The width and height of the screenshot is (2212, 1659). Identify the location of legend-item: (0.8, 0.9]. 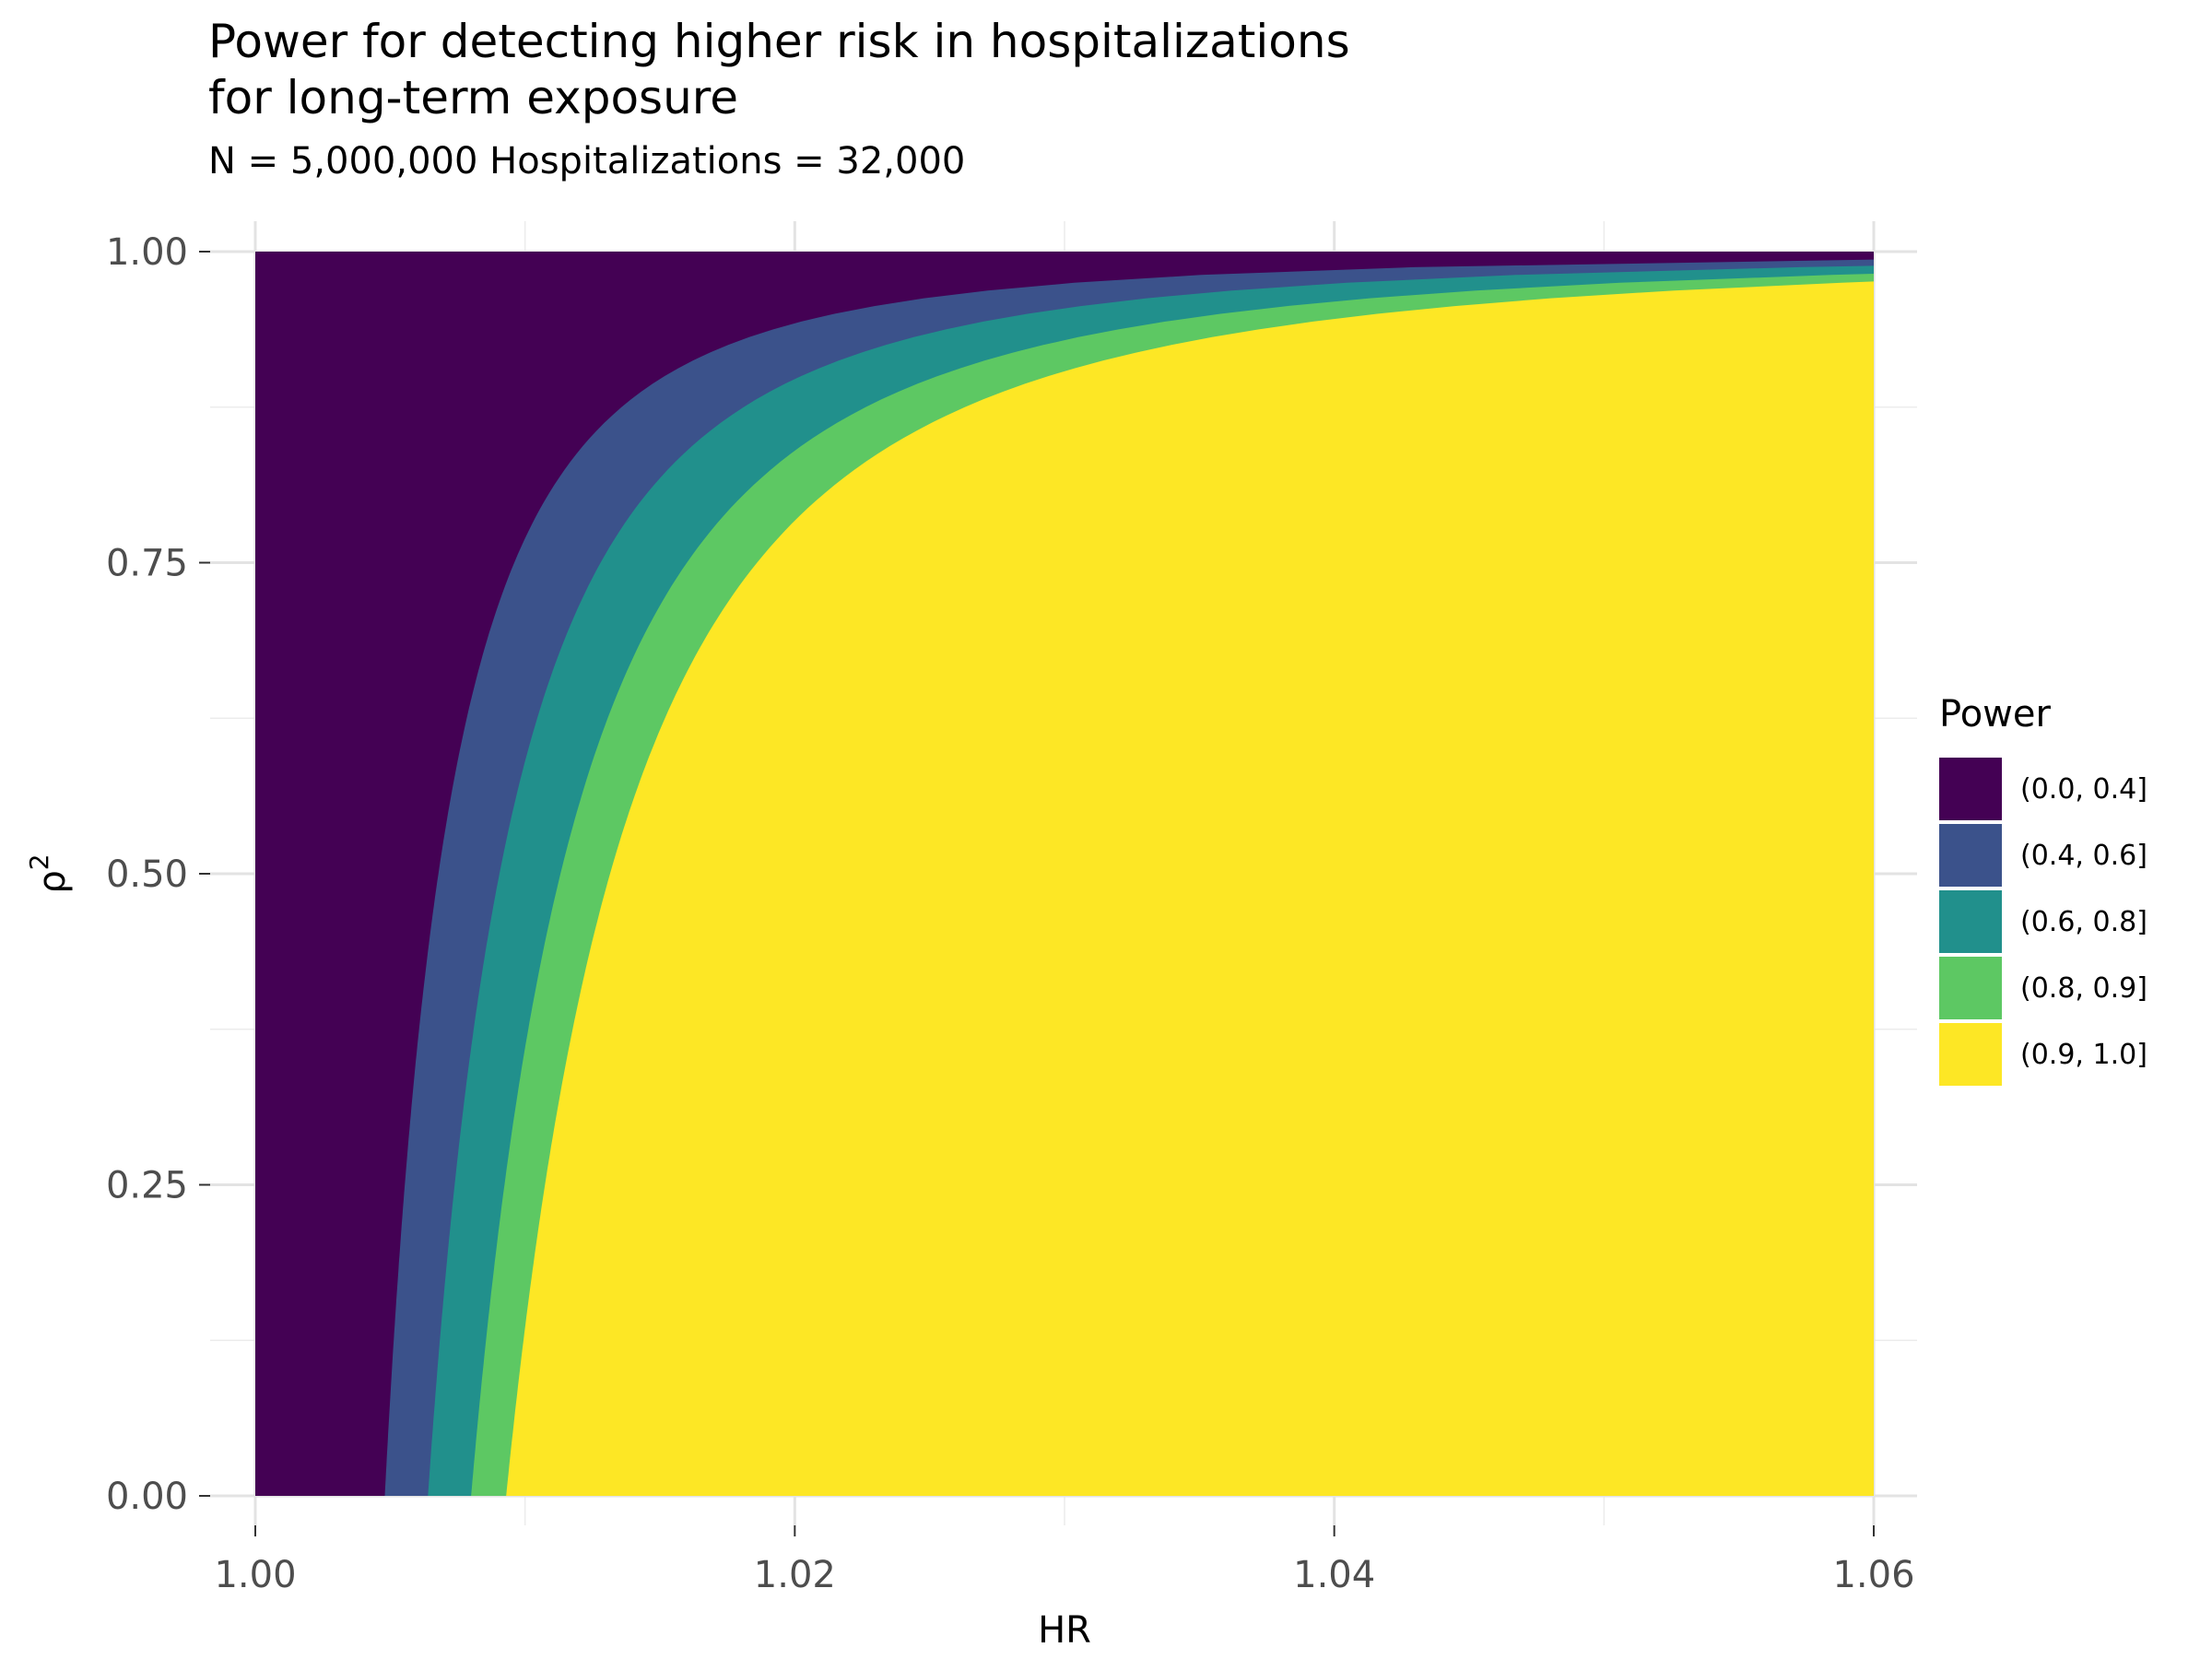
(2043, 988).